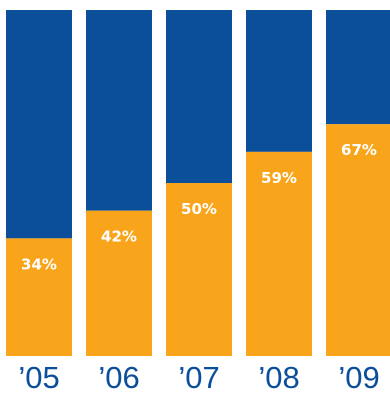 Image resolution: width=390 pixels, height=396 pixels. What do you see at coordinates (39, 264) in the screenshot?
I see `value-label: 34%` at bounding box center [39, 264].